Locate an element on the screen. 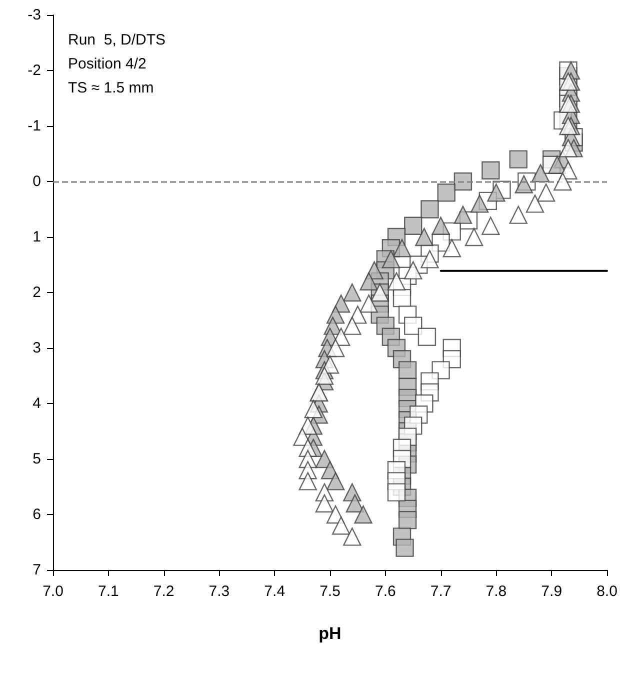 The image size is (624, 677). y-tick-label: -3 is located at coordinates (34, 15).